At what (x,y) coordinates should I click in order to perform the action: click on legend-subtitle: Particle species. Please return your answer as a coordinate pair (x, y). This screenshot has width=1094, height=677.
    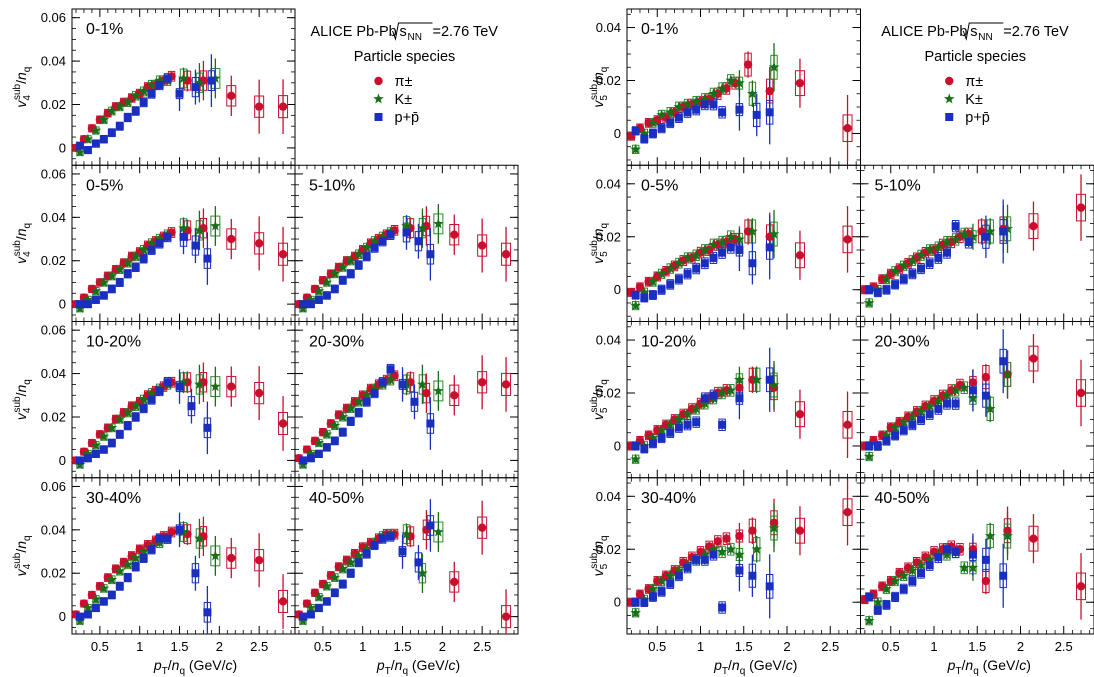
    Looking at the image, I should click on (405, 57).